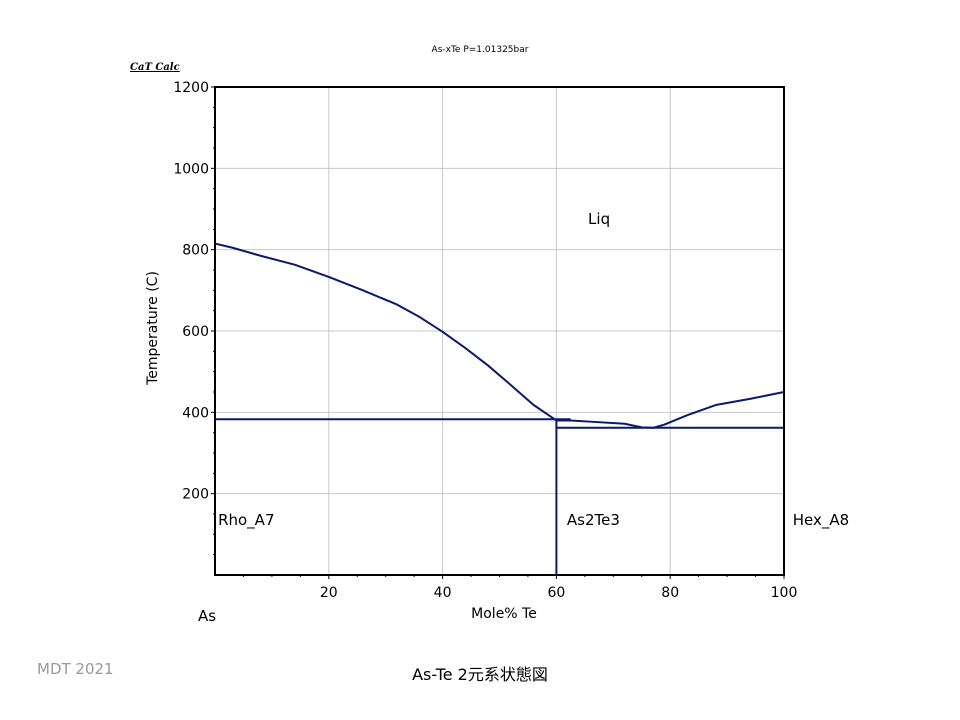 Image resolution: width=960 pixels, height=720 pixels. What do you see at coordinates (593, 520) in the screenshot?
I see `region-label: As2Te3` at bounding box center [593, 520].